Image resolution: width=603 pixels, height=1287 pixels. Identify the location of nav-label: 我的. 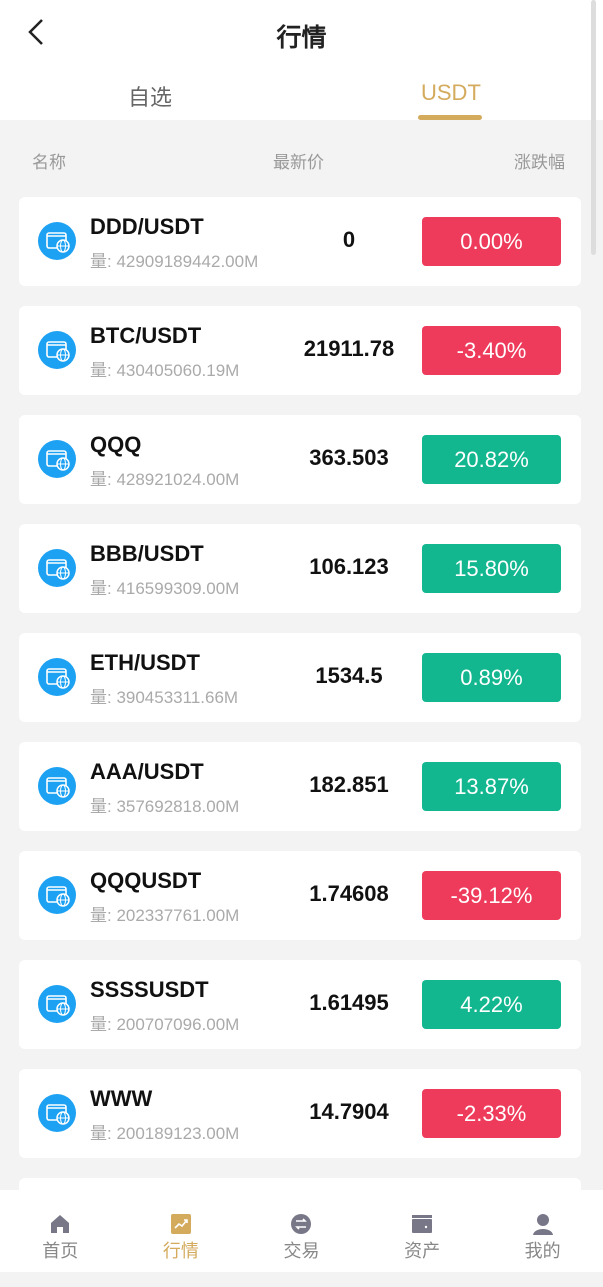
(542, 1251).